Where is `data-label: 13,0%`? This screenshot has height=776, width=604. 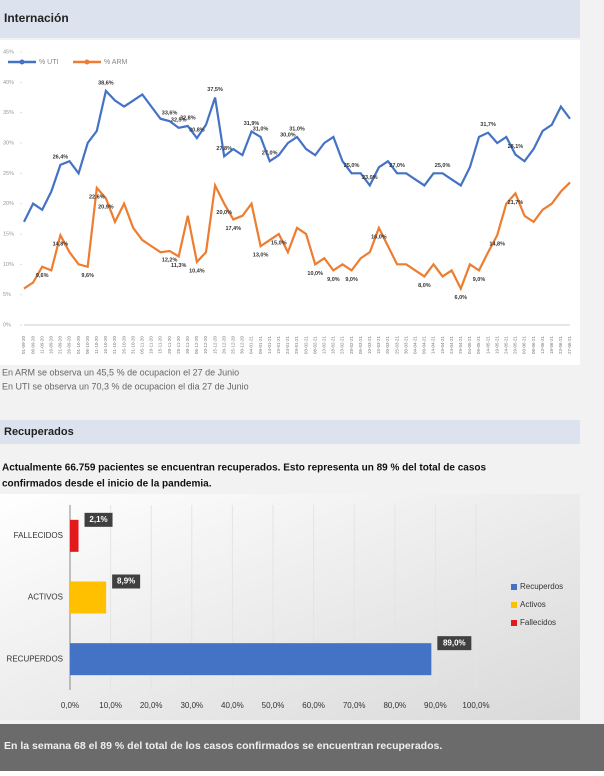
data-label: 13,0% is located at coordinates (261, 256).